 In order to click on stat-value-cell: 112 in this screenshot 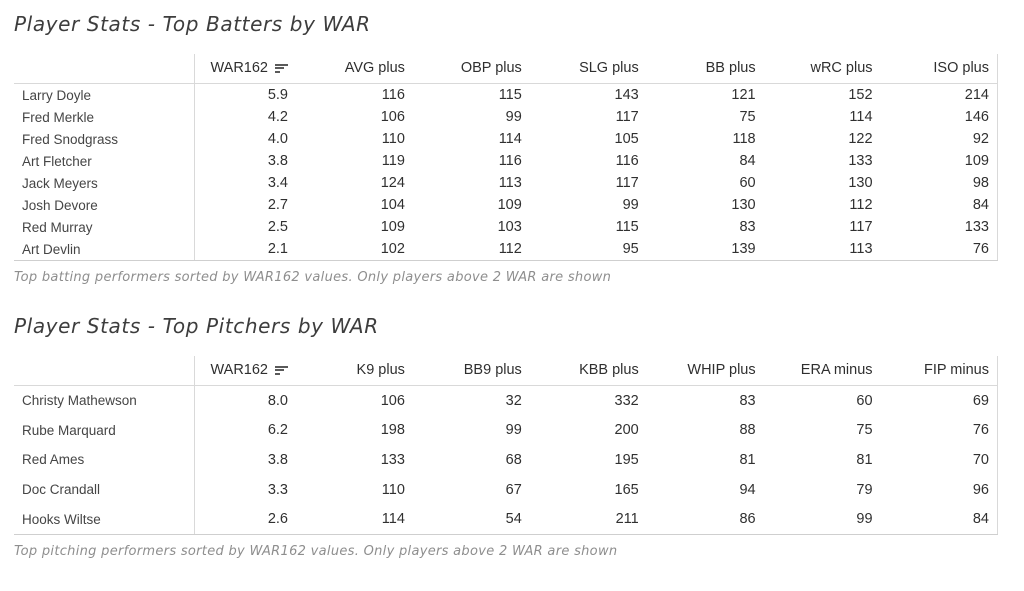, I will do `click(861, 205)`.